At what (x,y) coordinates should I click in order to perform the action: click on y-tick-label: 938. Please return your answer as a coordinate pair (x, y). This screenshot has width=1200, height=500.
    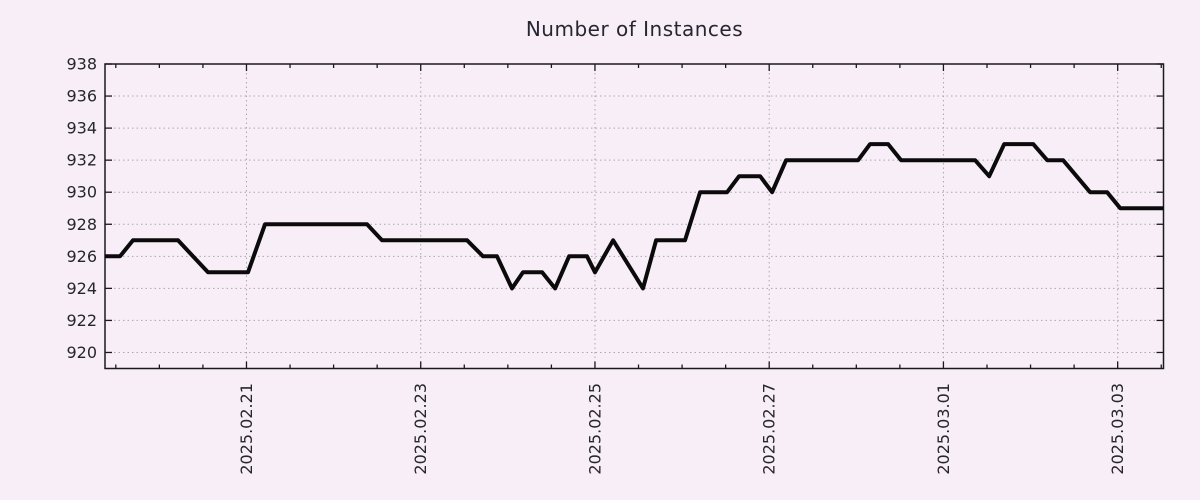
    Looking at the image, I should click on (81, 64).